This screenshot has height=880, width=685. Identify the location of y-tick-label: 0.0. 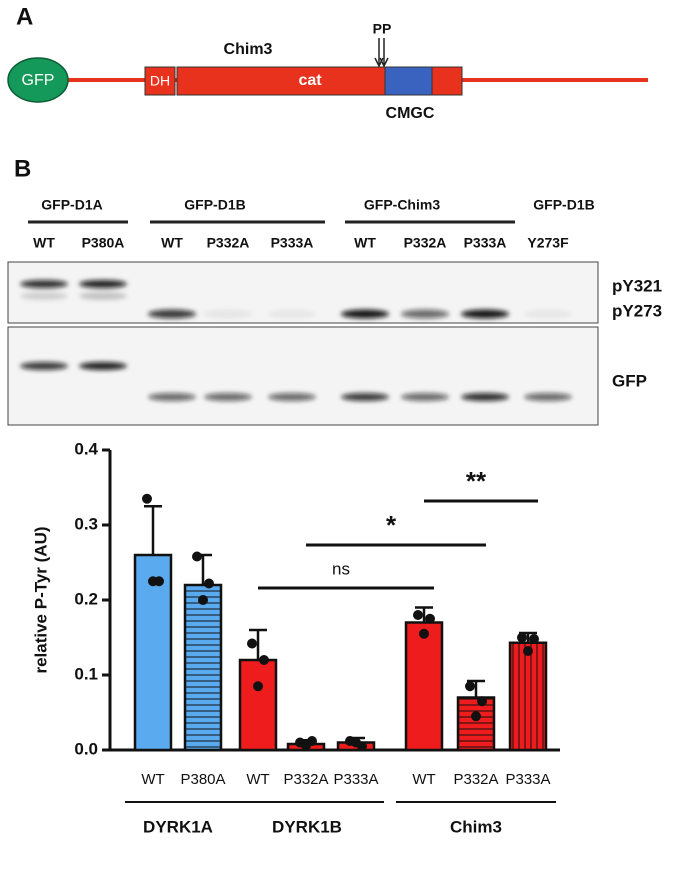
(86, 748).